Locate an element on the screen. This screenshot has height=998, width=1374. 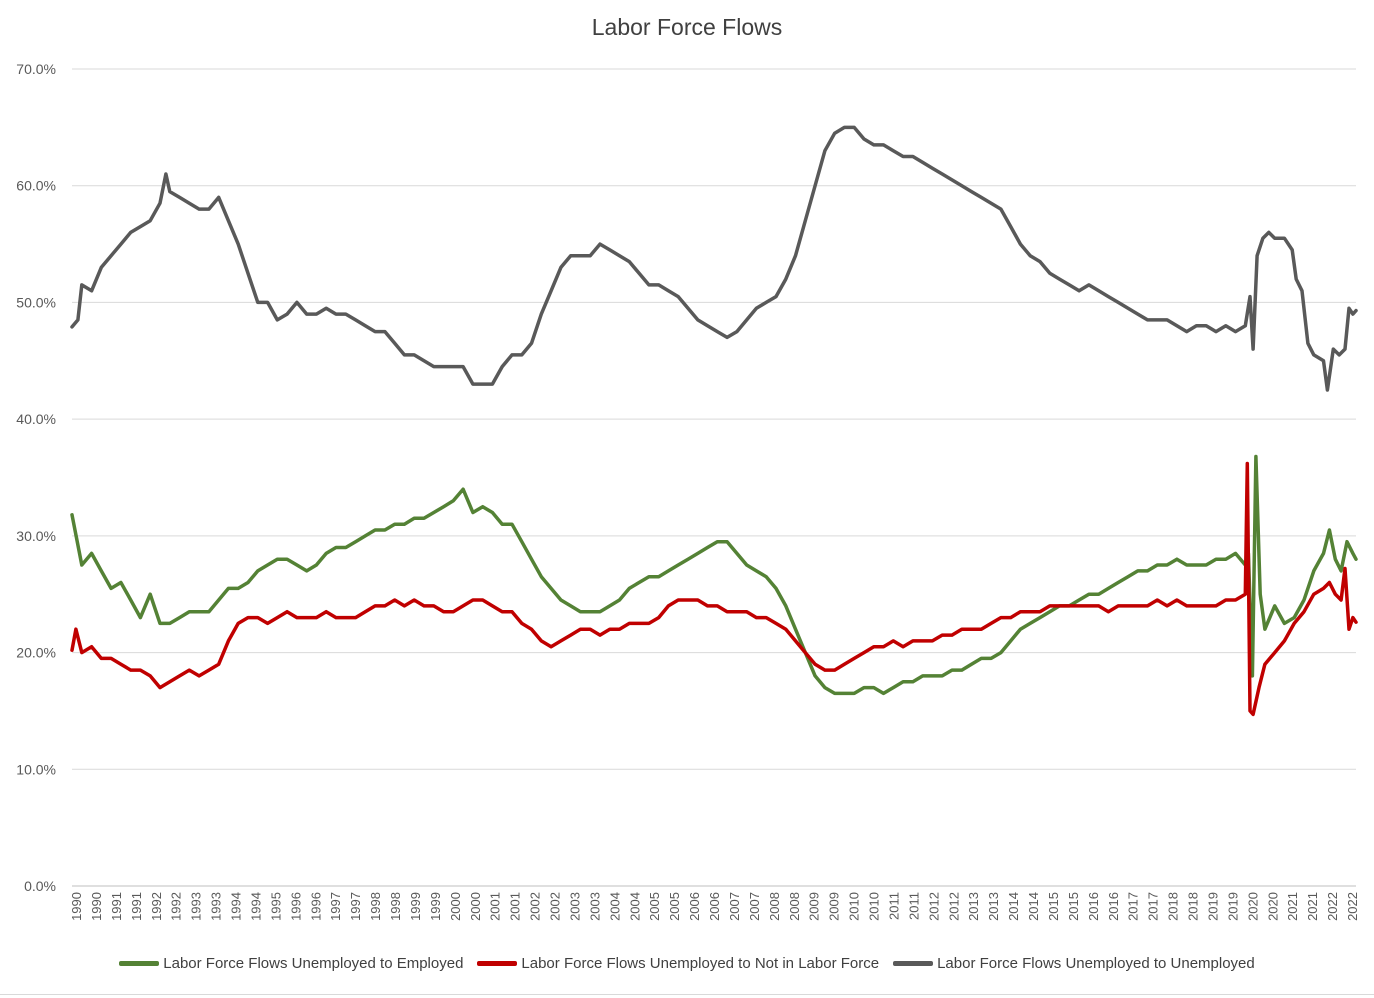
y-tick-label: 40.0% is located at coordinates (36, 419).